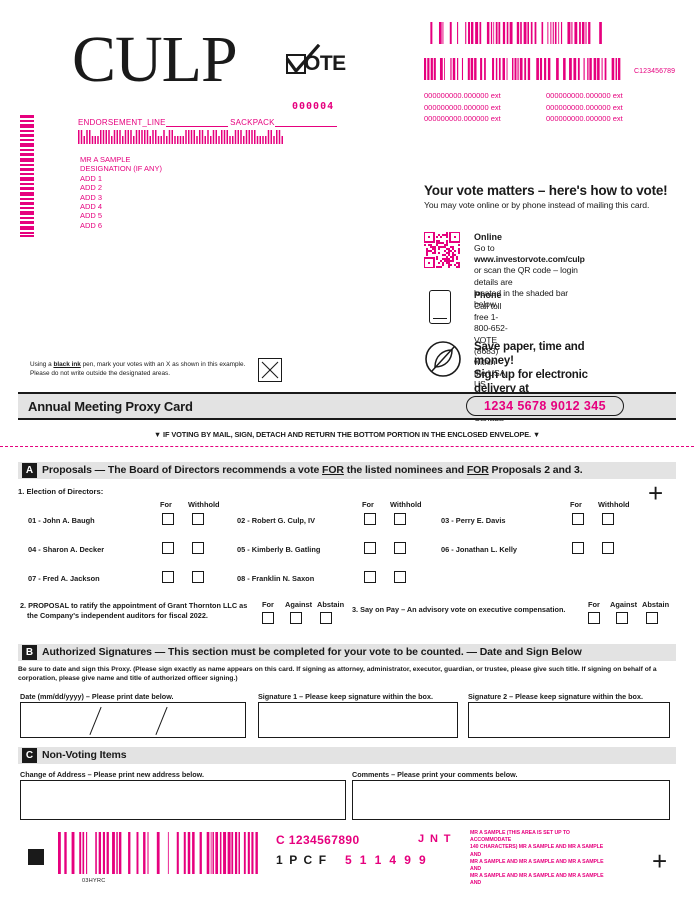 This screenshot has width=694, height=899. What do you see at coordinates (406, 504) in the screenshot?
I see `col-header-withhold-2: Withhold` at bounding box center [406, 504].